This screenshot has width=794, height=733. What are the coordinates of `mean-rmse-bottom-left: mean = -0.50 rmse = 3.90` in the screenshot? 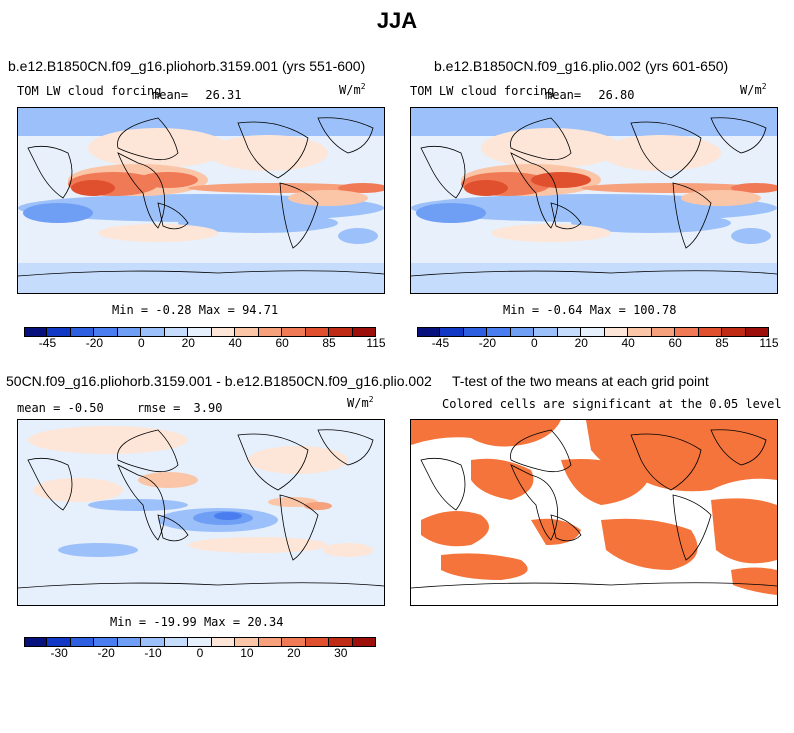 It's located at (119, 408).